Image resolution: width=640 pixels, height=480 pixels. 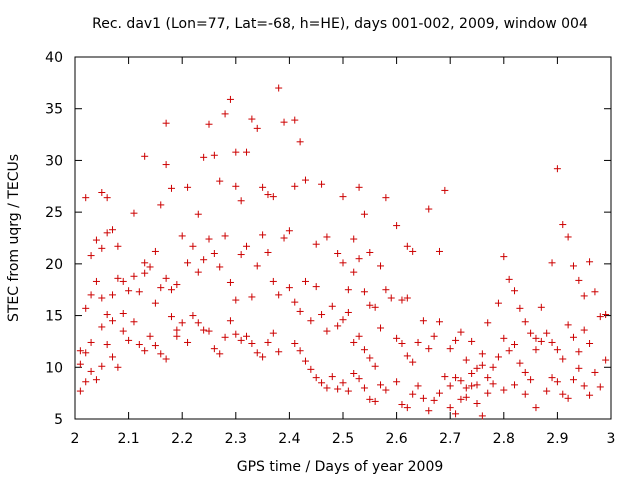 I want to click on x-tick-label: 2.7, so click(x=450, y=439).